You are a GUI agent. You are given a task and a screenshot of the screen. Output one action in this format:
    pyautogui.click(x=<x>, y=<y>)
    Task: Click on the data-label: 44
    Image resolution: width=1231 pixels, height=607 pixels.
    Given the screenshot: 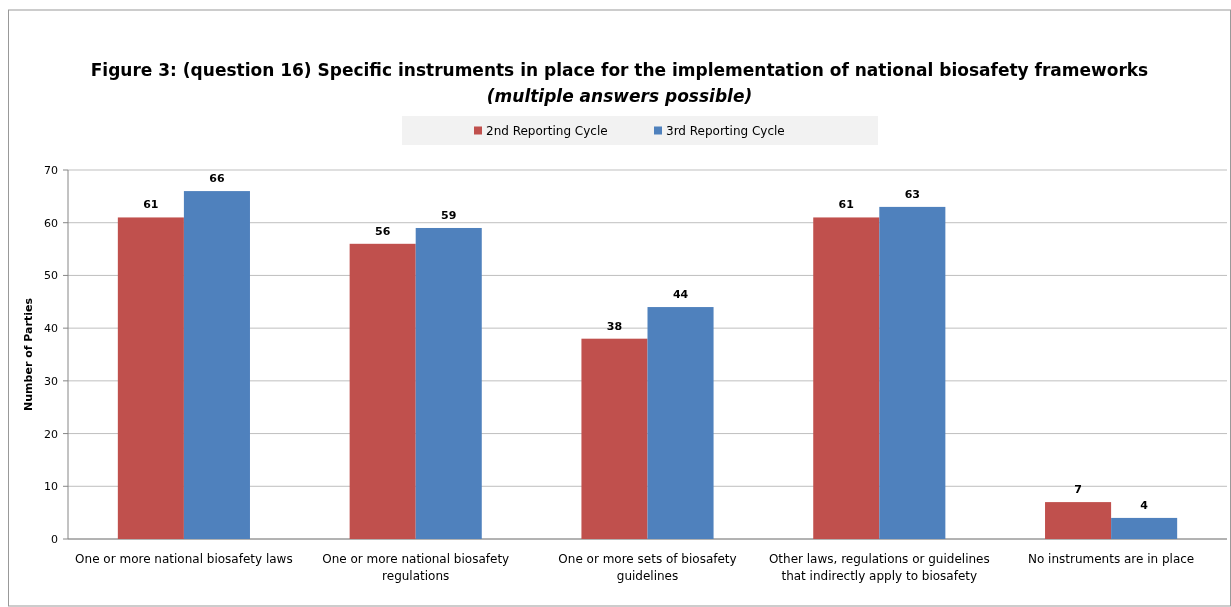 What is the action you would take?
    pyautogui.click(x=680, y=295)
    